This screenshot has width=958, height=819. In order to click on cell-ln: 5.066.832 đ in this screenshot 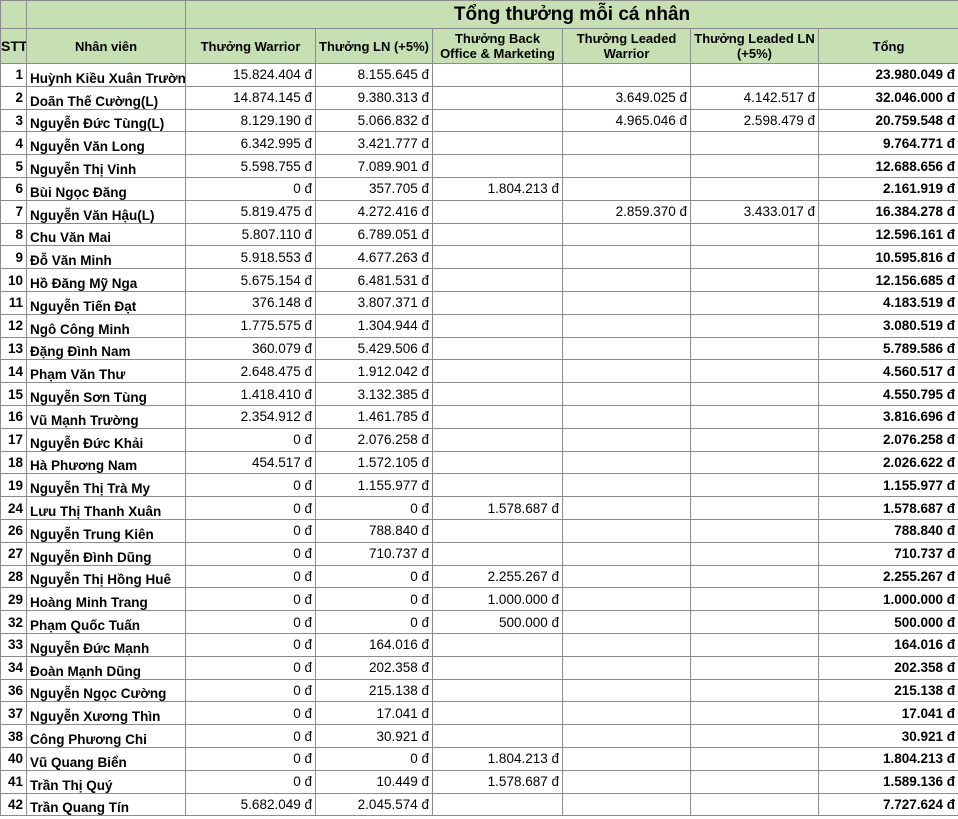, I will do `click(374, 120)`.